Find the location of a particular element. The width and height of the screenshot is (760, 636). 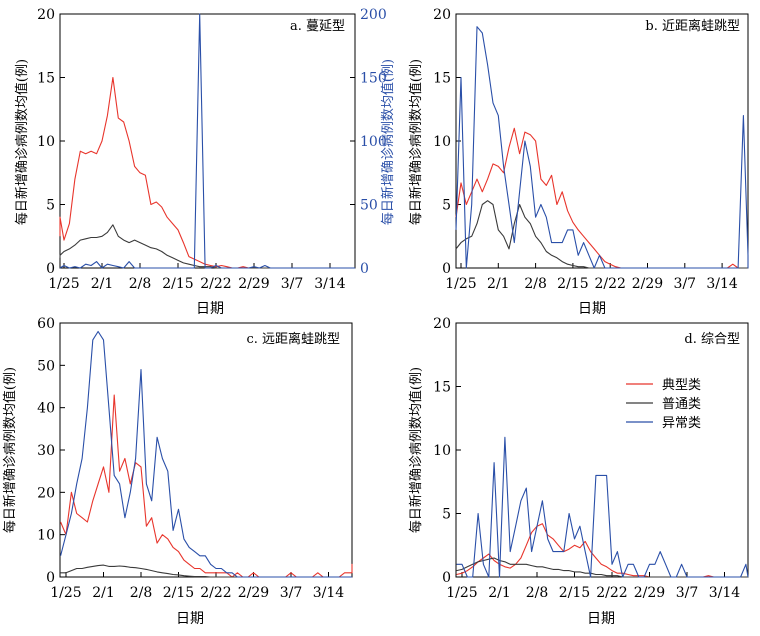

panel-d-ytick-label: 10 is located at coordinates (442, 451).